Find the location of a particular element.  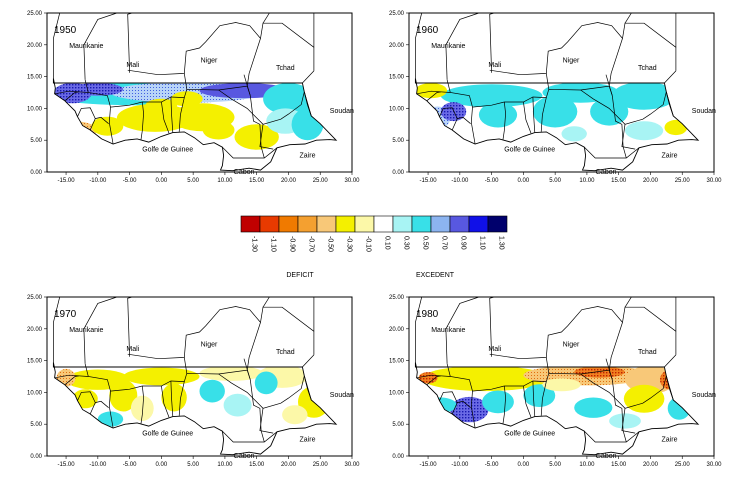

country-label-mali: Mali is located at coordinates (494, 349).